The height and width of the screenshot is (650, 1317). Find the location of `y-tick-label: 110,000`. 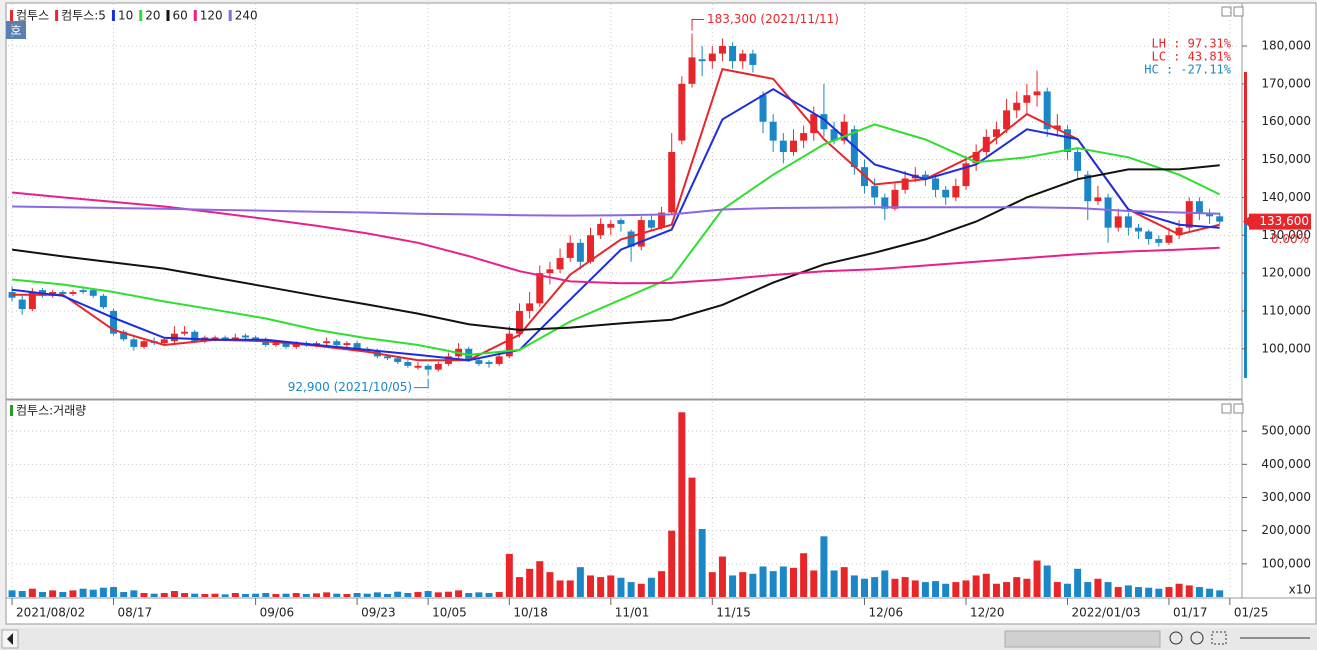

y-tick-label: 110,000 is located at coordinates (1286, 310).